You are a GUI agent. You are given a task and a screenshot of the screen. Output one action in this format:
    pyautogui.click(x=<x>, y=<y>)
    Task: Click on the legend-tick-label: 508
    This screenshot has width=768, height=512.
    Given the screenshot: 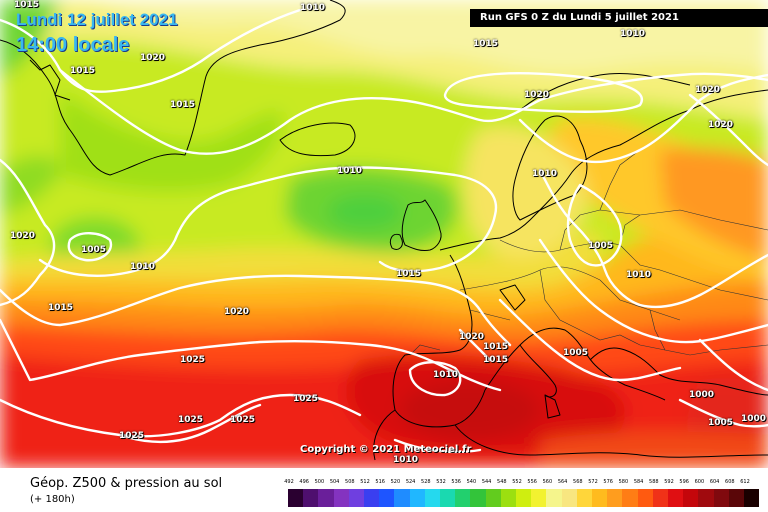 What is the action you would take?
    pyautogui.click(x=350, y=482)
    